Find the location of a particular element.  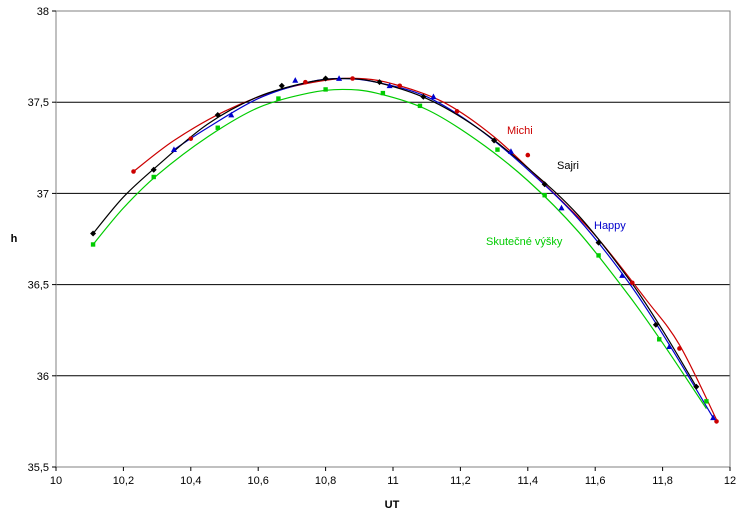

x-tick-label: 11,2 is located at coordinates (460, 481).